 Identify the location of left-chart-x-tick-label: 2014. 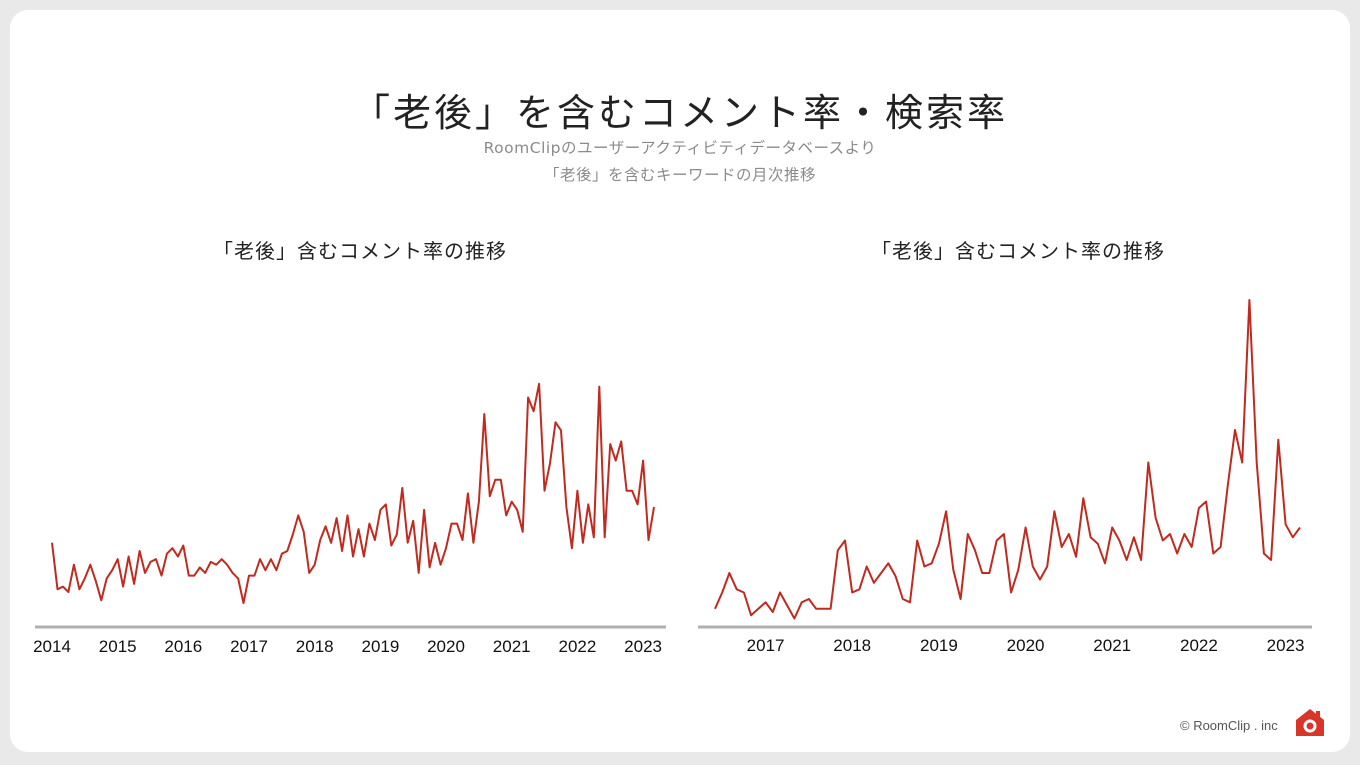
(52, 646).